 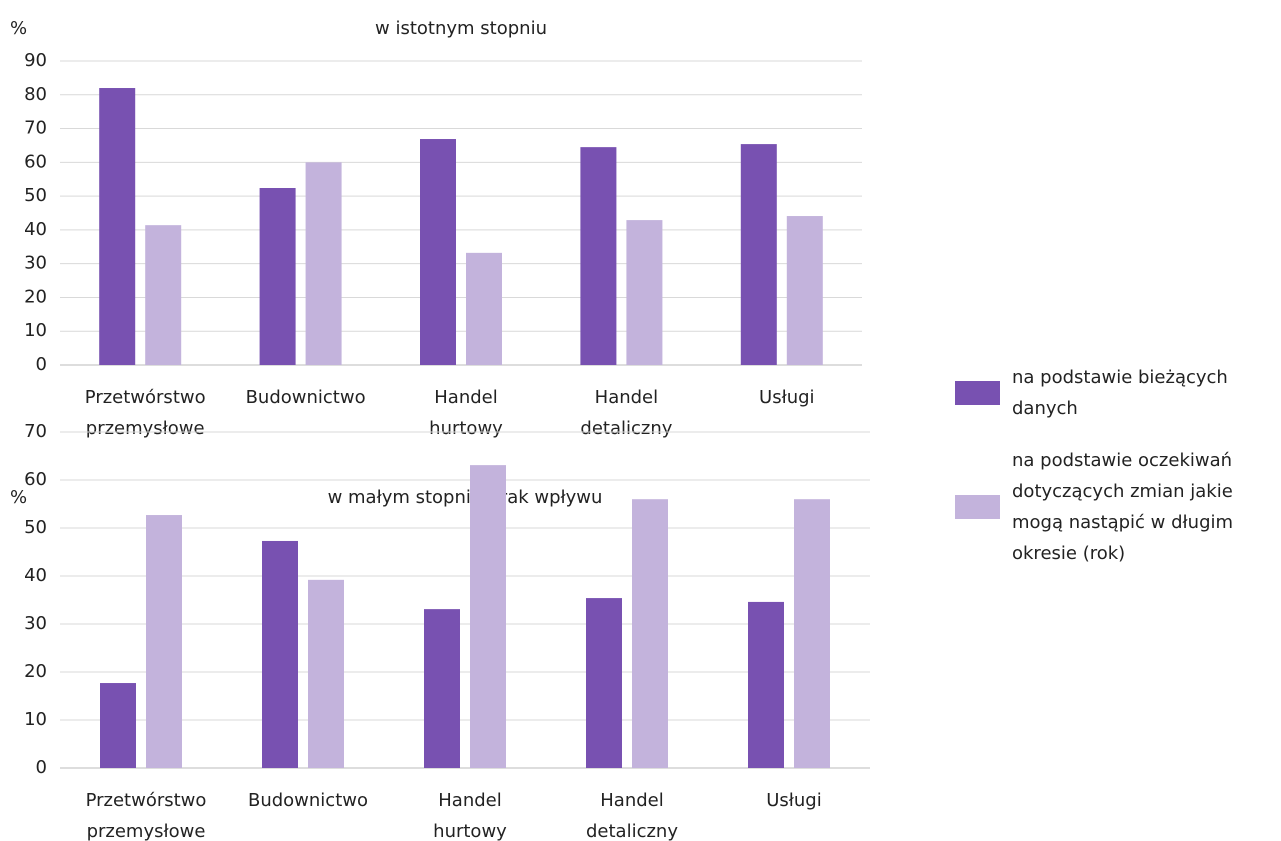 I want to click on chart-title: w istotnym stopniu, so click(x=461, y=28).